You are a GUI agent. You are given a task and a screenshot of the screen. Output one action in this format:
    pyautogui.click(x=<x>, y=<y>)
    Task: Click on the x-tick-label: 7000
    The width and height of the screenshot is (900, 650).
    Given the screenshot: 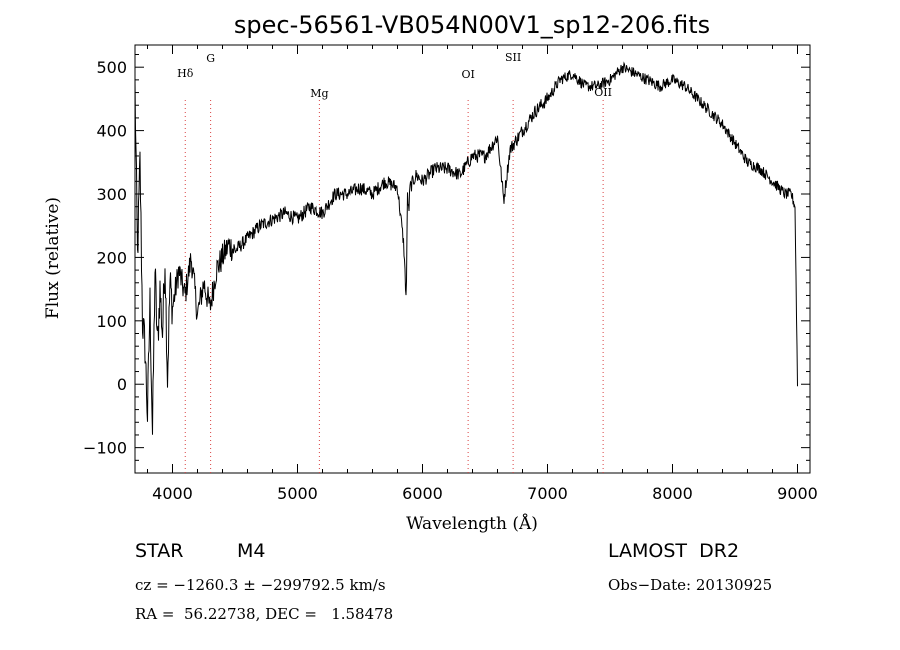 What is the action you would take?
    pyautogui.click(x=547, y=493)
    